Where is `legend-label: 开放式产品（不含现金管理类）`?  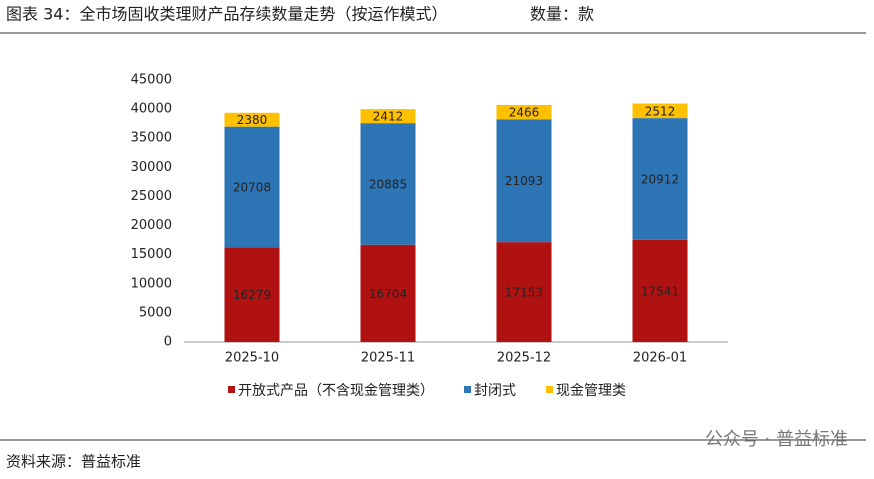
legend-label: 开放式产品（不含现金管理类） is located at coordinates (336, 391).